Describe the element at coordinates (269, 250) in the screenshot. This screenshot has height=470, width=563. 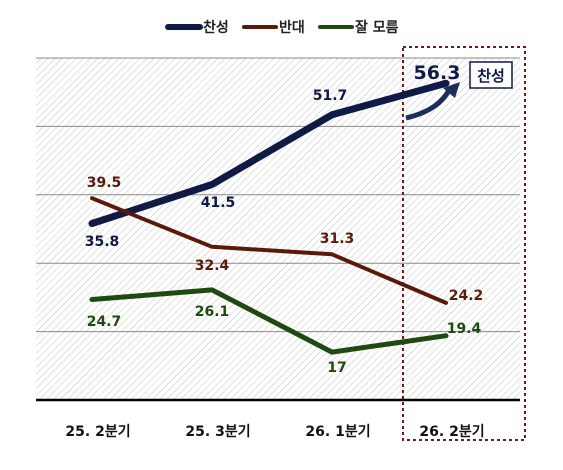
I see `series-line-oppose` at that location.